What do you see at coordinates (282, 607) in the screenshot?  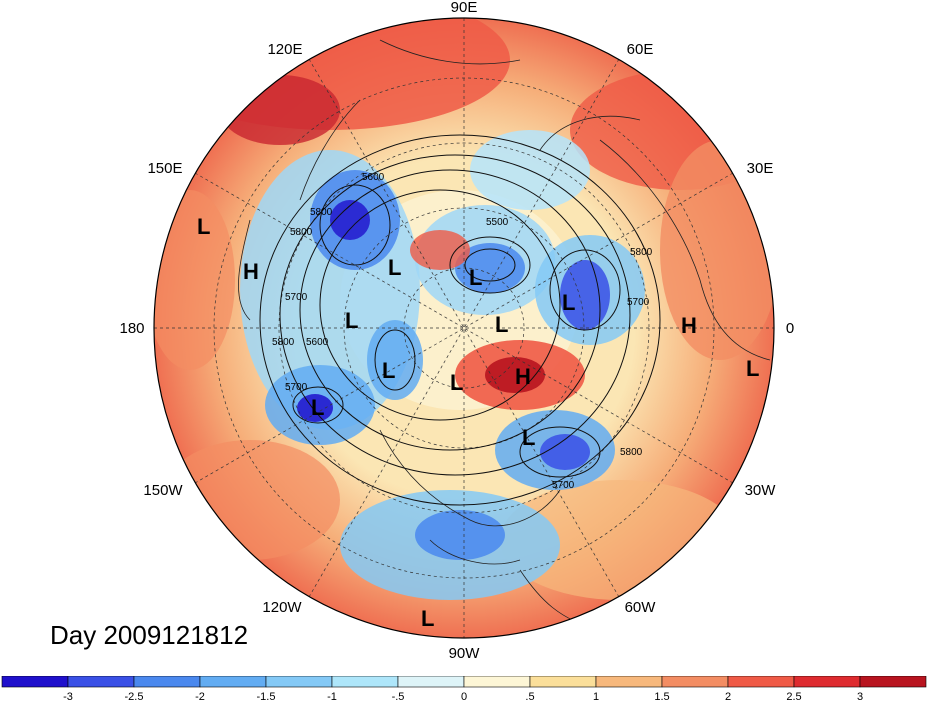 I see `longitude-label: 120W` at bounding box center [282, 607].